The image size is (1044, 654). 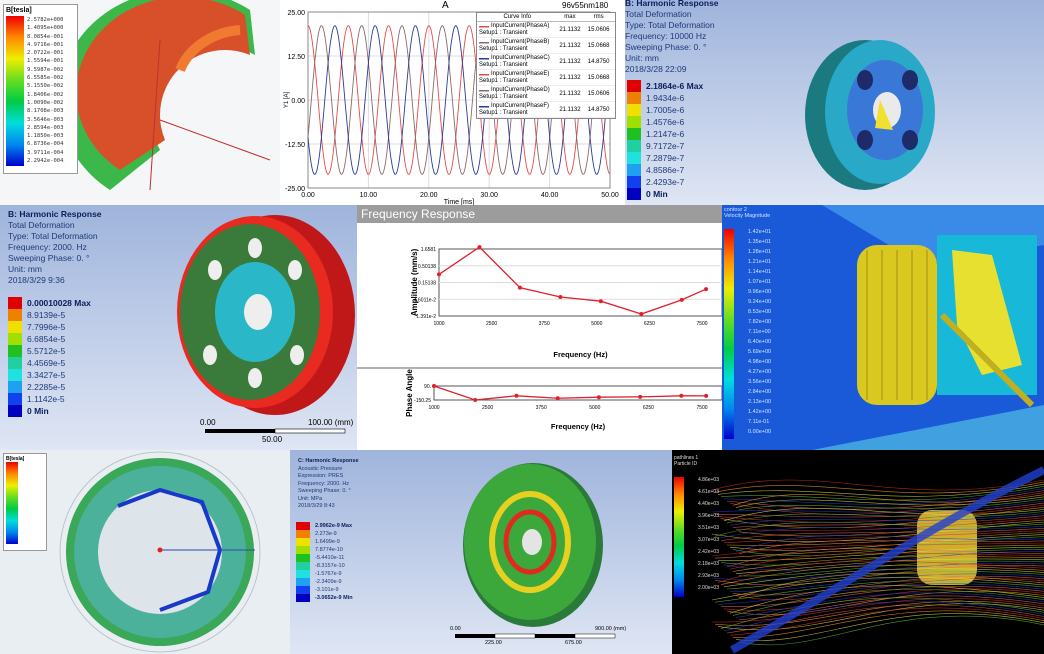 I want to click on legend-value: 9.5987e-002, so click(x=45, y=69).